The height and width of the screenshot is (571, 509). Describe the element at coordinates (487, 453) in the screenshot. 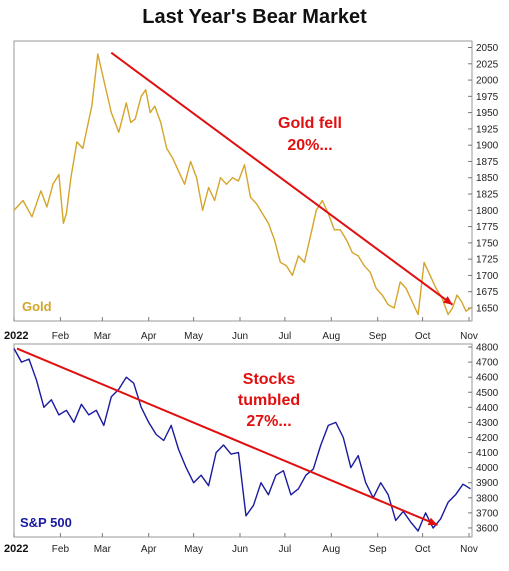

I see `y-tick-label: 4100` at that location.